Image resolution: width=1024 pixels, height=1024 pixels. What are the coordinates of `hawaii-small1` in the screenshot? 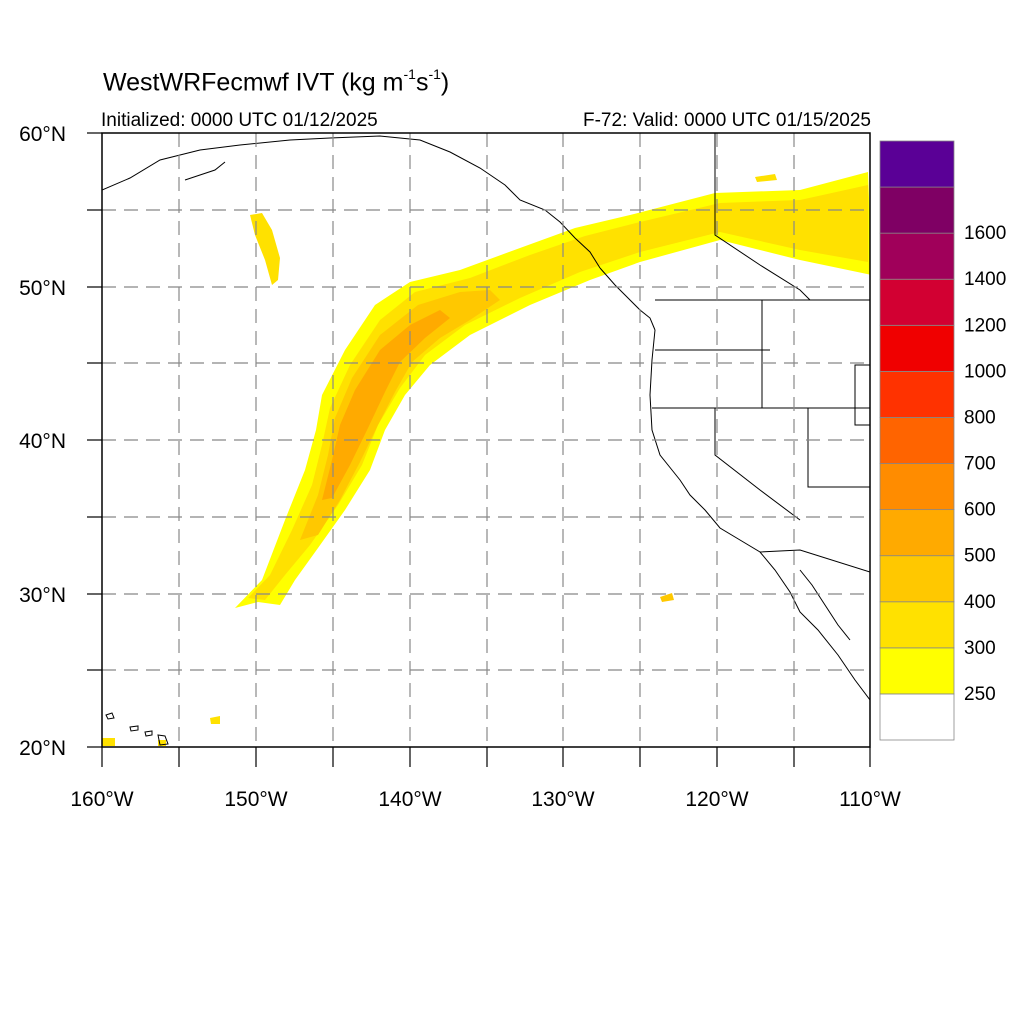 It's located at (110, 716).